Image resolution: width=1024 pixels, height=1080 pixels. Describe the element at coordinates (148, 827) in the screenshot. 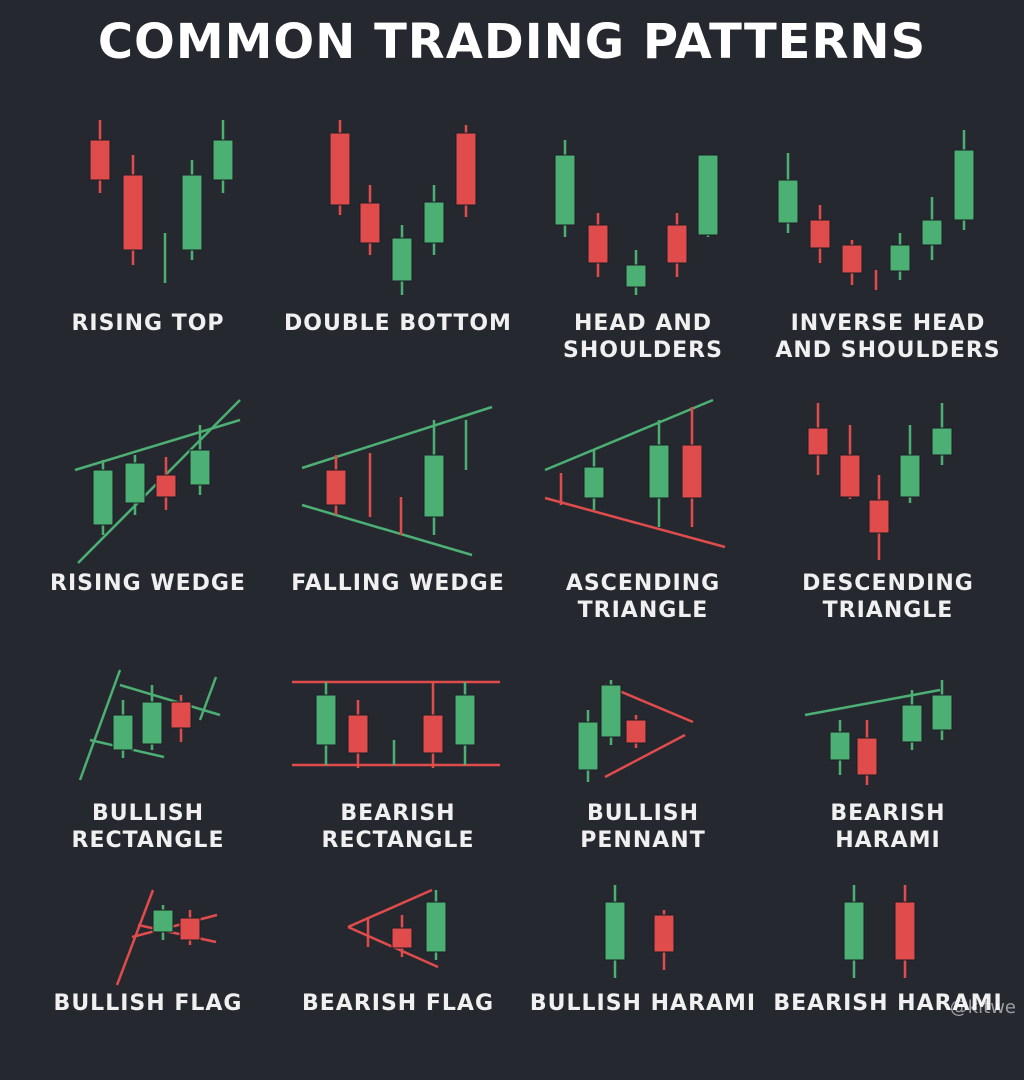

I see `pattern-label: BULLISH RECTANGLE` at that location.